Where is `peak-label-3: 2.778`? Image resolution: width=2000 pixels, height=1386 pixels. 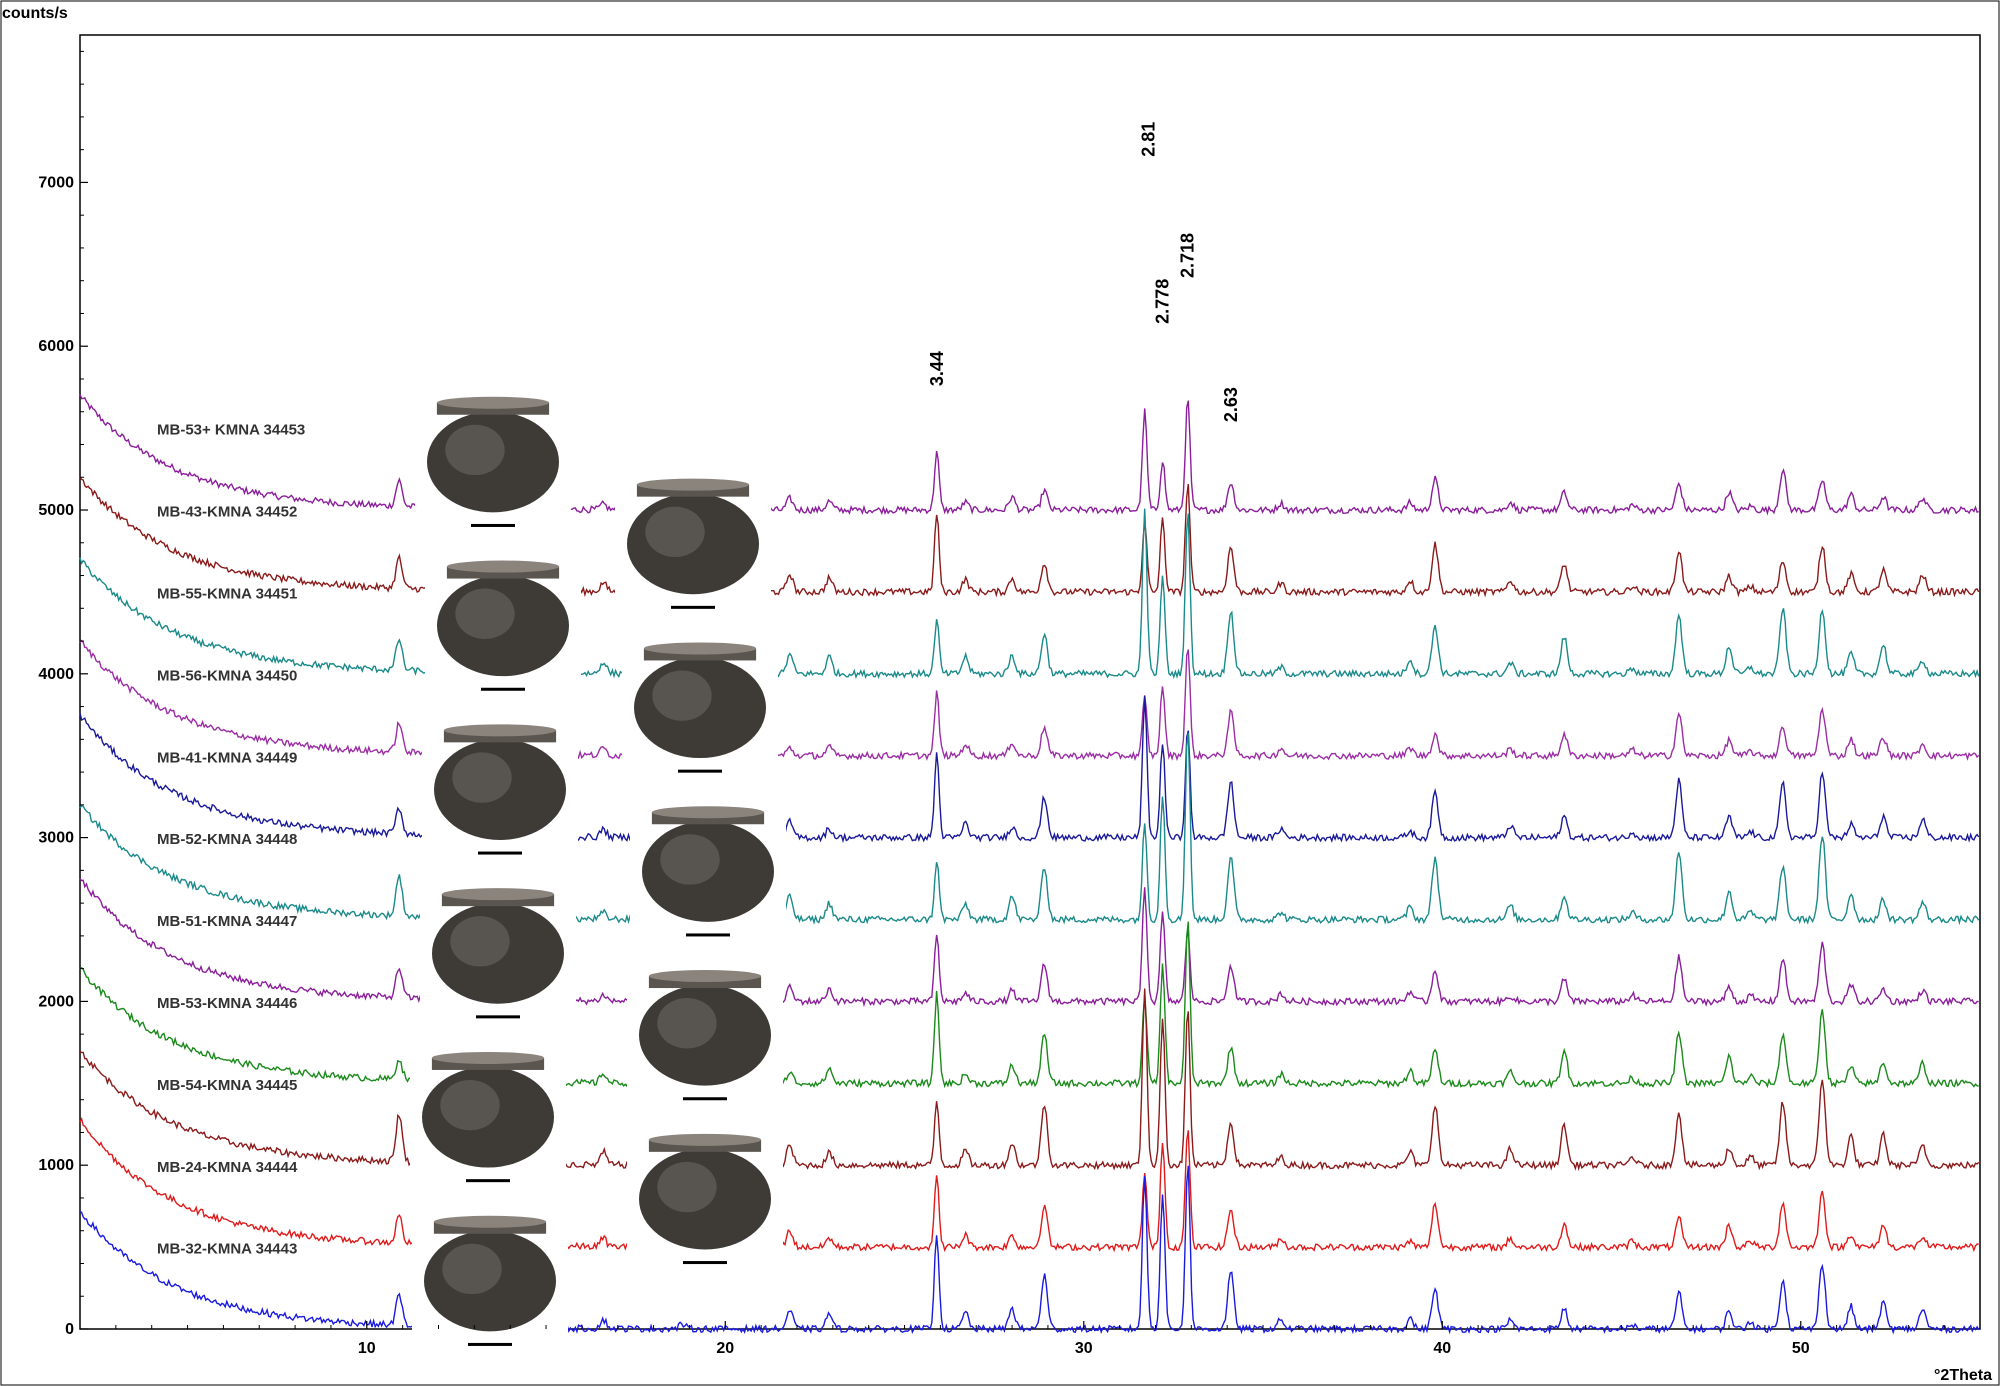
peak-label-3: 2.778 is located at coordinates (1163, 301).